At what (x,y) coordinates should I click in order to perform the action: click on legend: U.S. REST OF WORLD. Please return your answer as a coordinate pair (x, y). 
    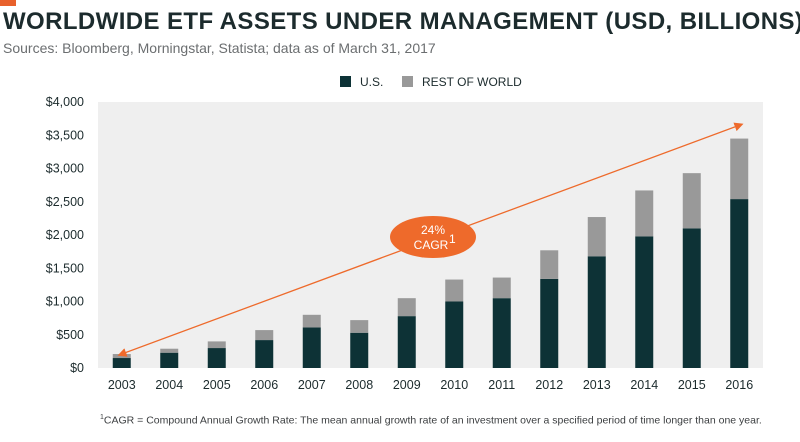
    Looking at the image, I should click on (431, 82).